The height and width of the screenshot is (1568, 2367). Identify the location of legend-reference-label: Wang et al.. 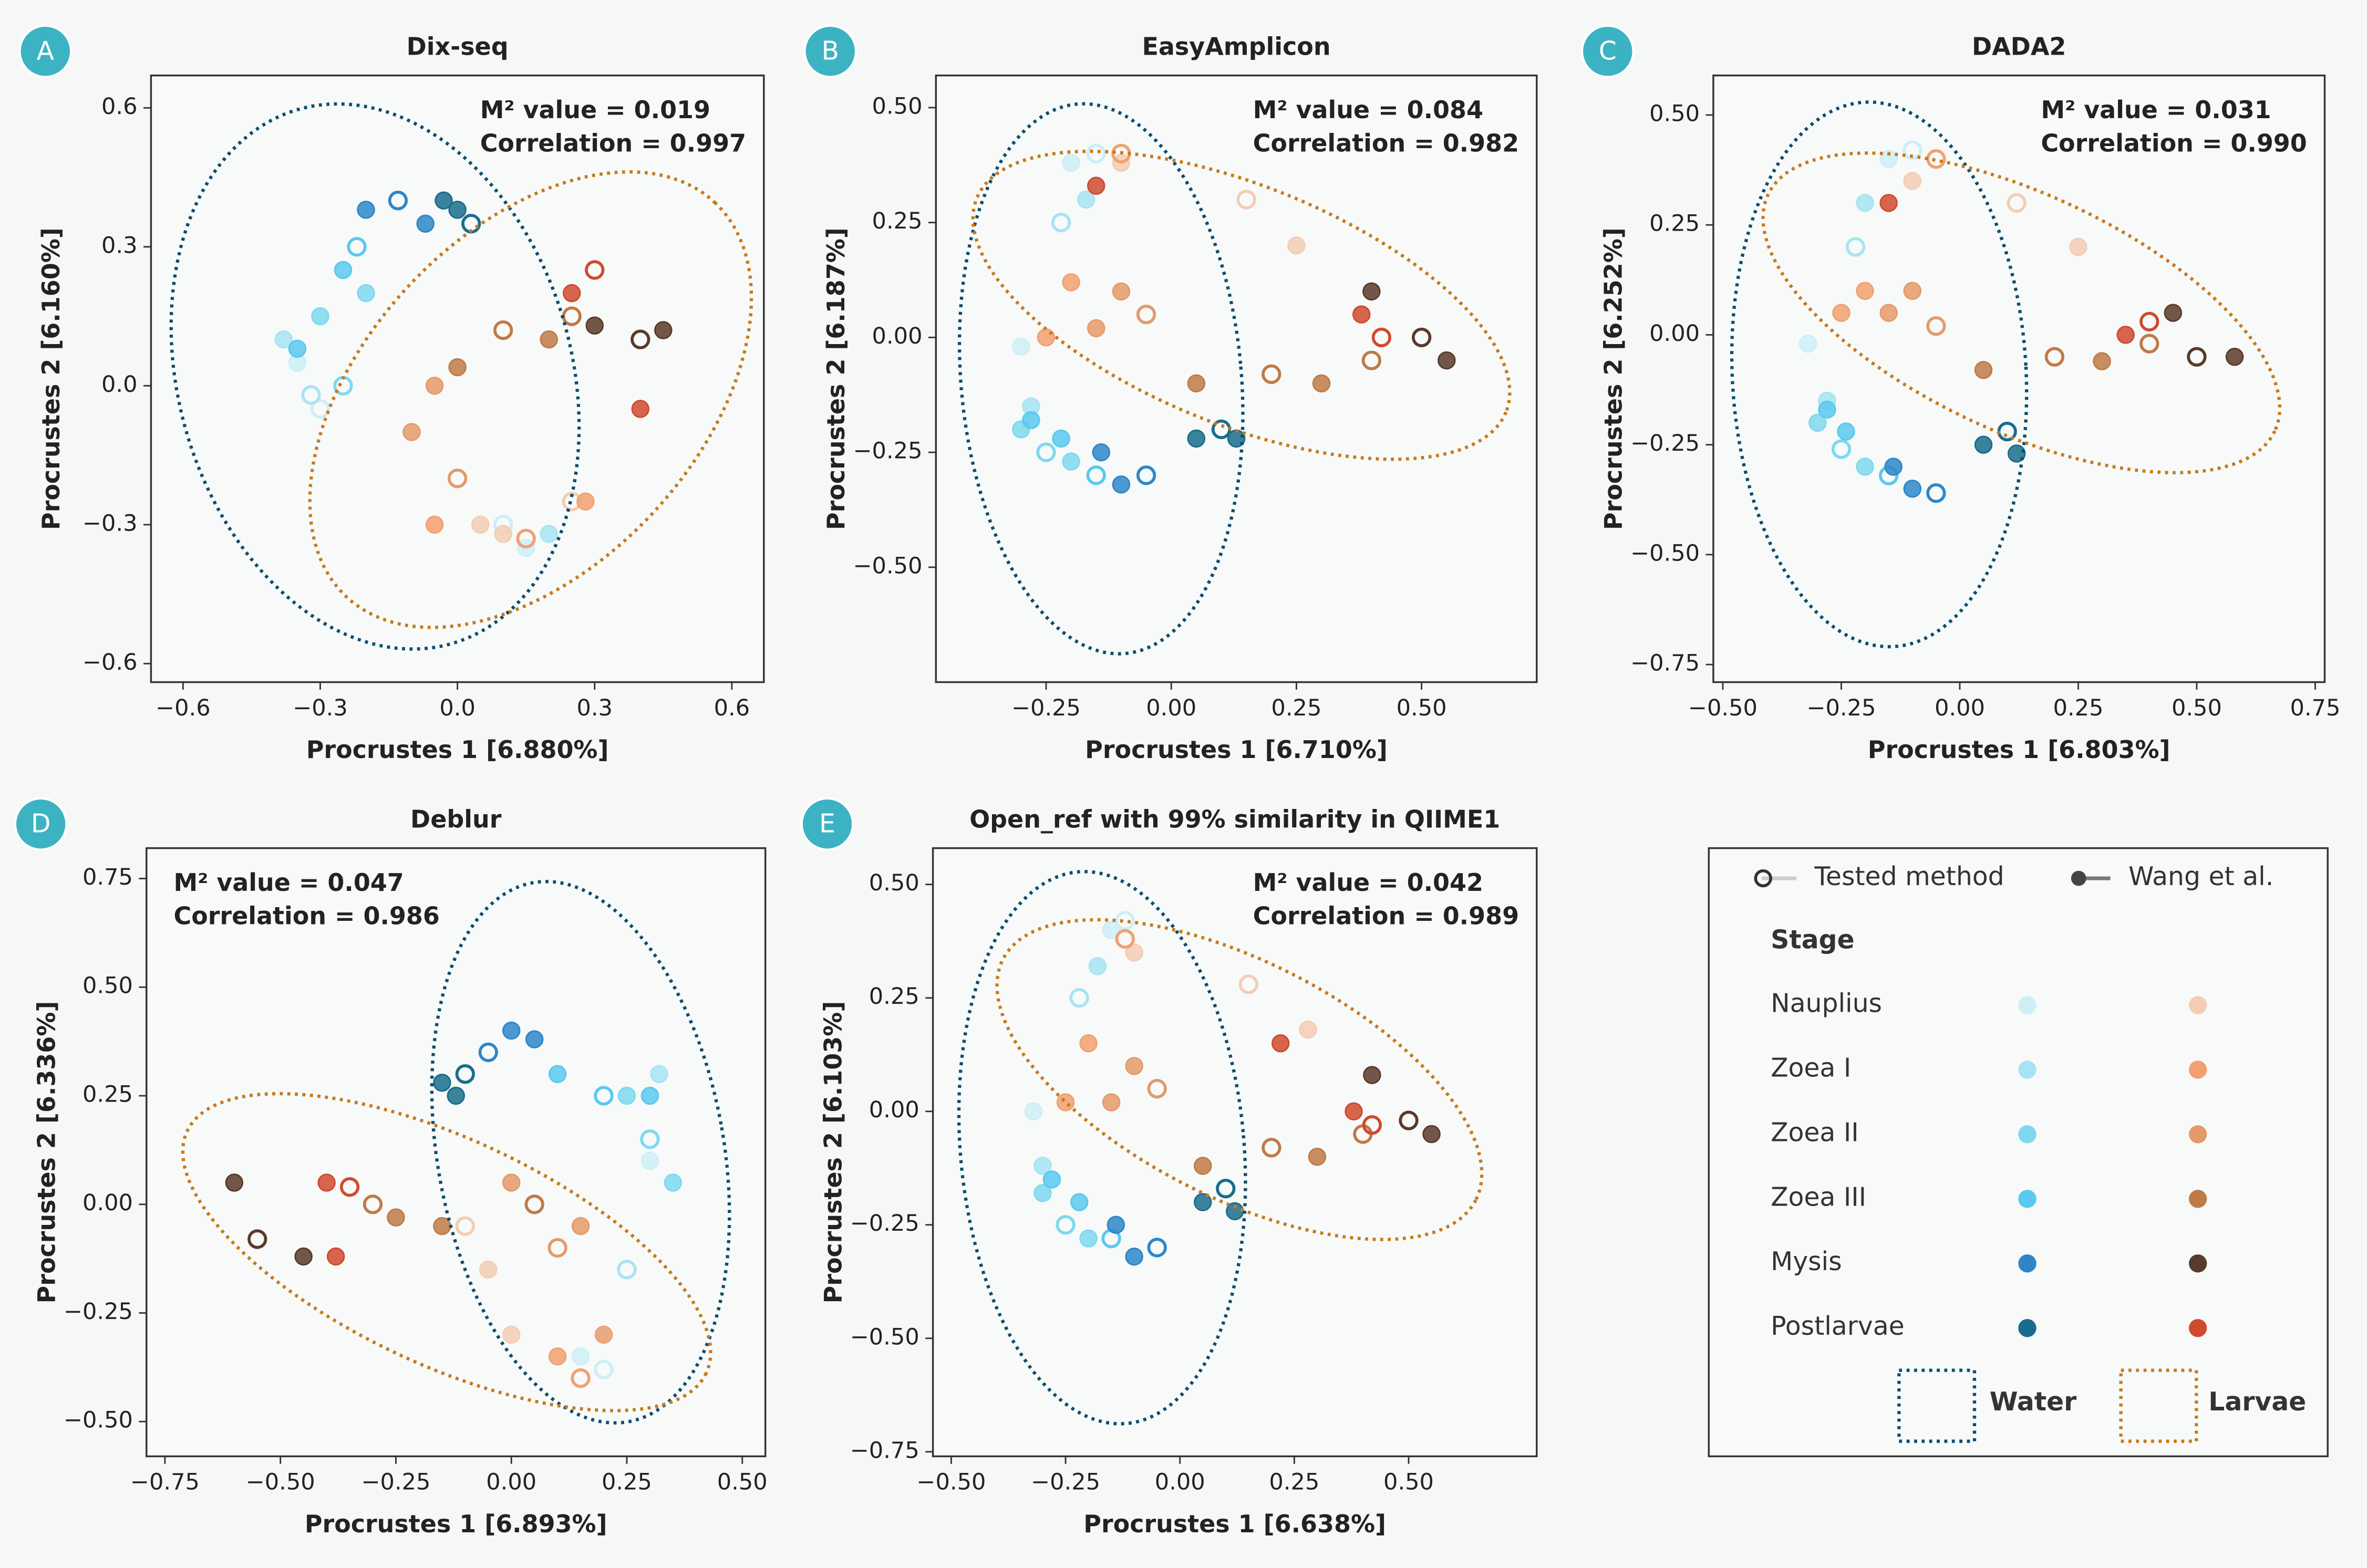
(2200, 876).